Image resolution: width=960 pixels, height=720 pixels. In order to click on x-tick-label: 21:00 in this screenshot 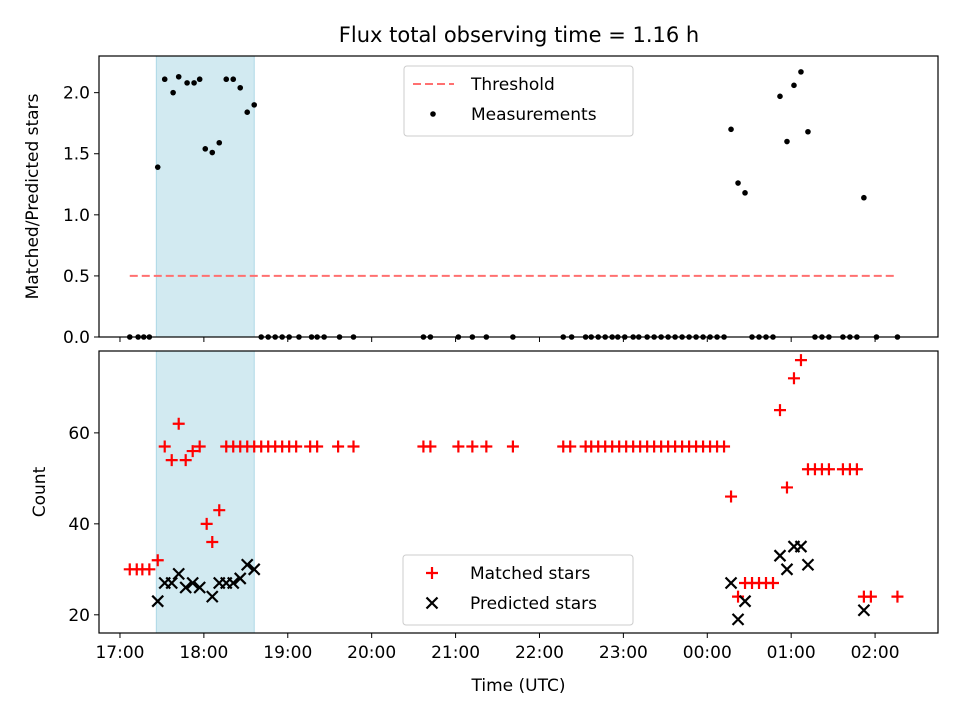, I will do `click(455, 653)`.